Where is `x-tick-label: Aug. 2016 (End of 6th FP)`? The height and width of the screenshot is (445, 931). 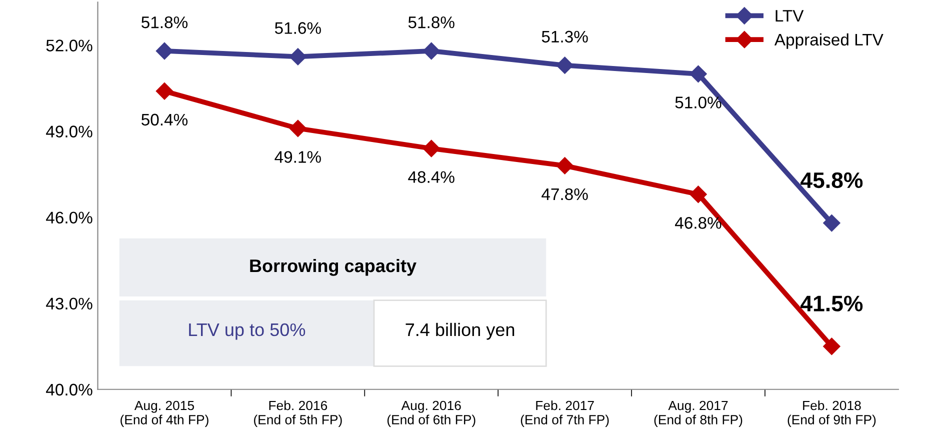
x-tick-label: Aug. 2016 (End of 6th FP) is located at coordinates (431, 413).